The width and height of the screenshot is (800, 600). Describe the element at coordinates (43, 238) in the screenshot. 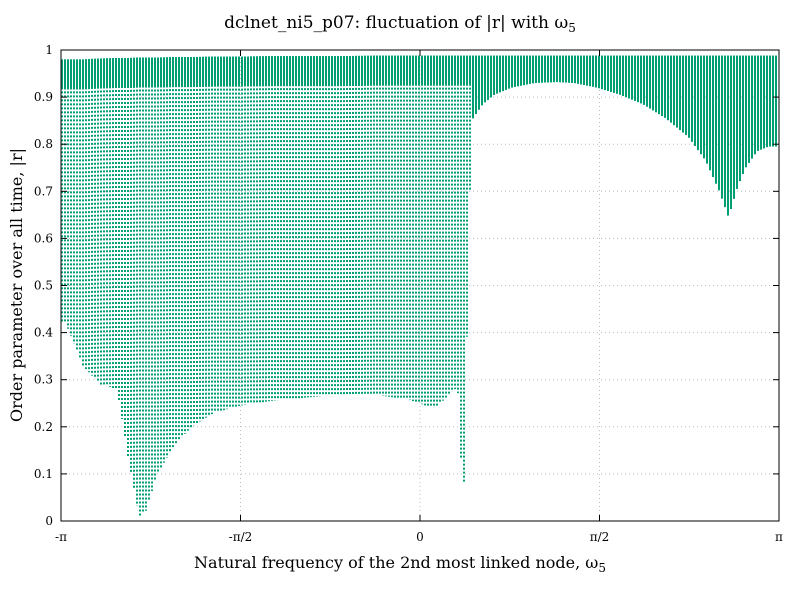

I see `y-tick-label: 0.6` at that location.